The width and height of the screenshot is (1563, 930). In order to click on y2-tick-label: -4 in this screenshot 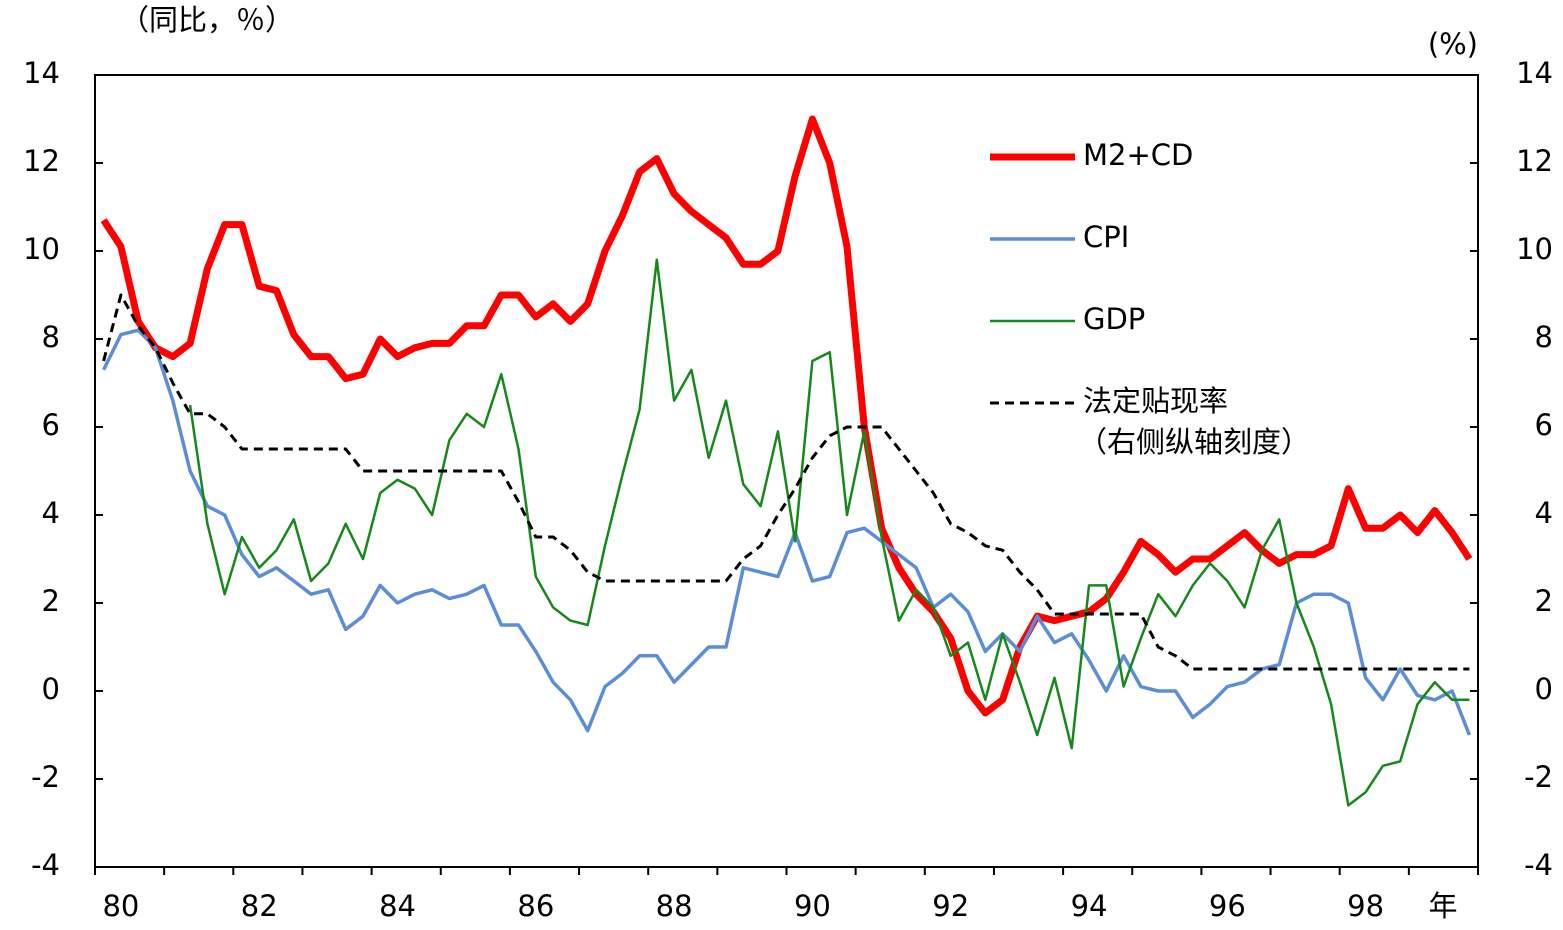, I will do `click(1538, 865)`.